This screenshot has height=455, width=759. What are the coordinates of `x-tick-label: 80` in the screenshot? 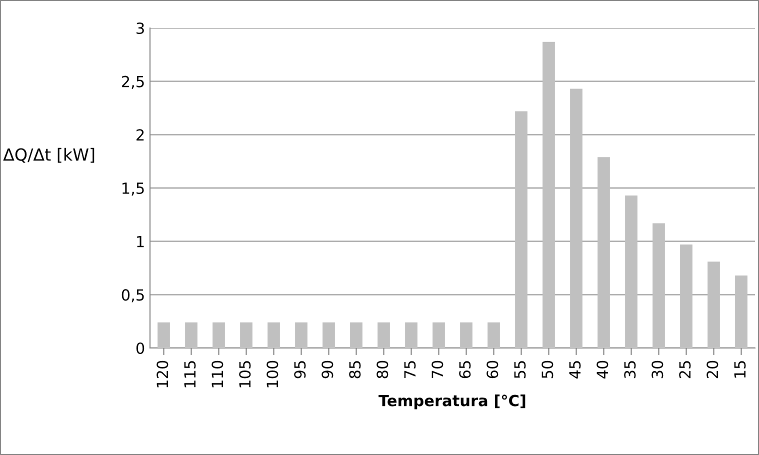 It's located at (382, 369).